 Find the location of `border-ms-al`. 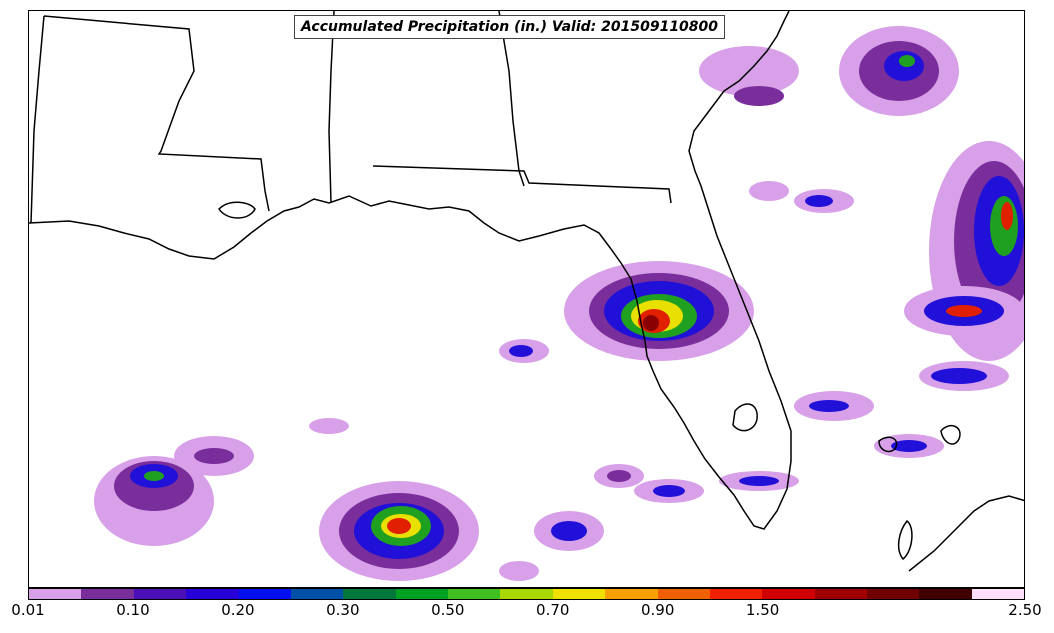

border-ms-al is located at coordinates (331, 107).